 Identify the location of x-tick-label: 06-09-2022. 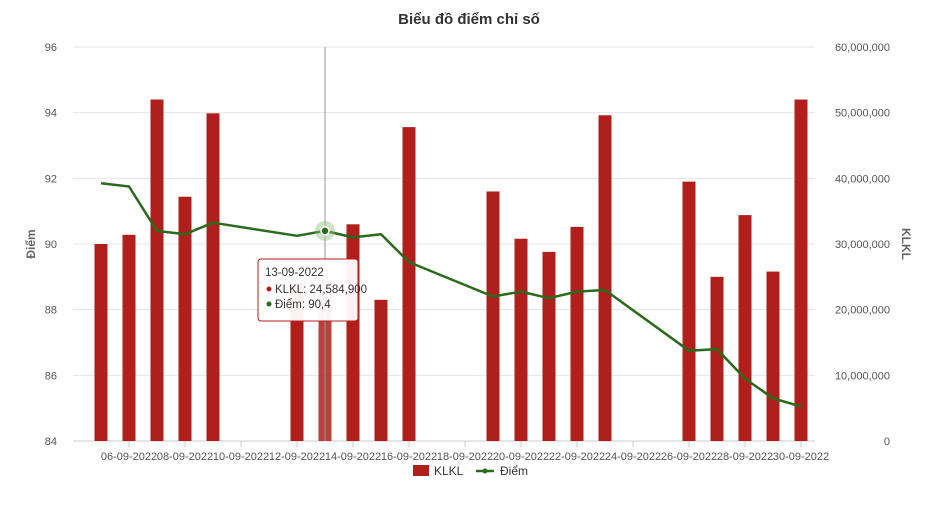
(129, 457).